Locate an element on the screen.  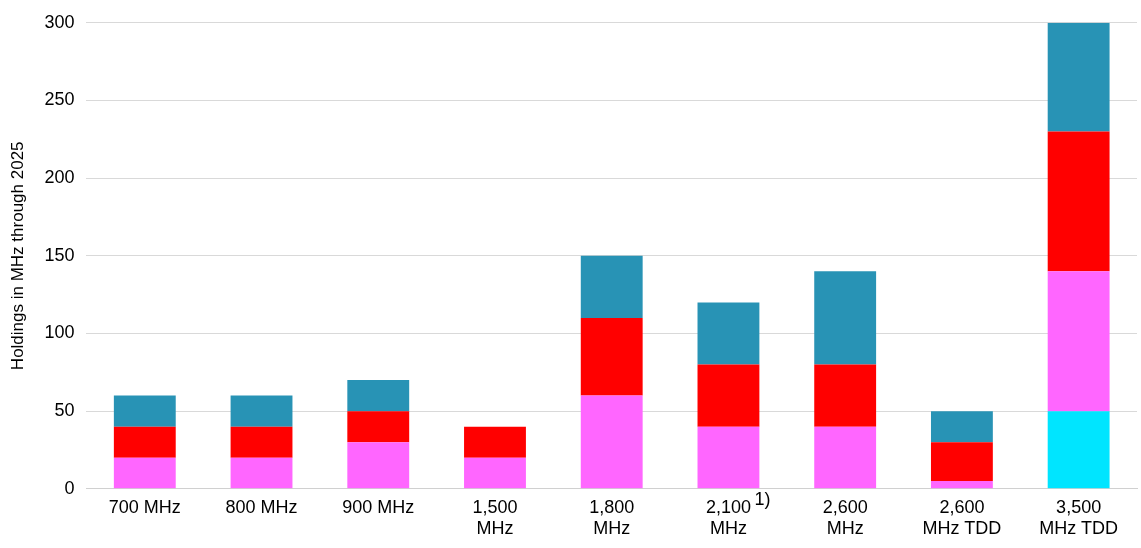
x-tick-label: 3,500 MHz TDD is located at coordinates (1078, 517).